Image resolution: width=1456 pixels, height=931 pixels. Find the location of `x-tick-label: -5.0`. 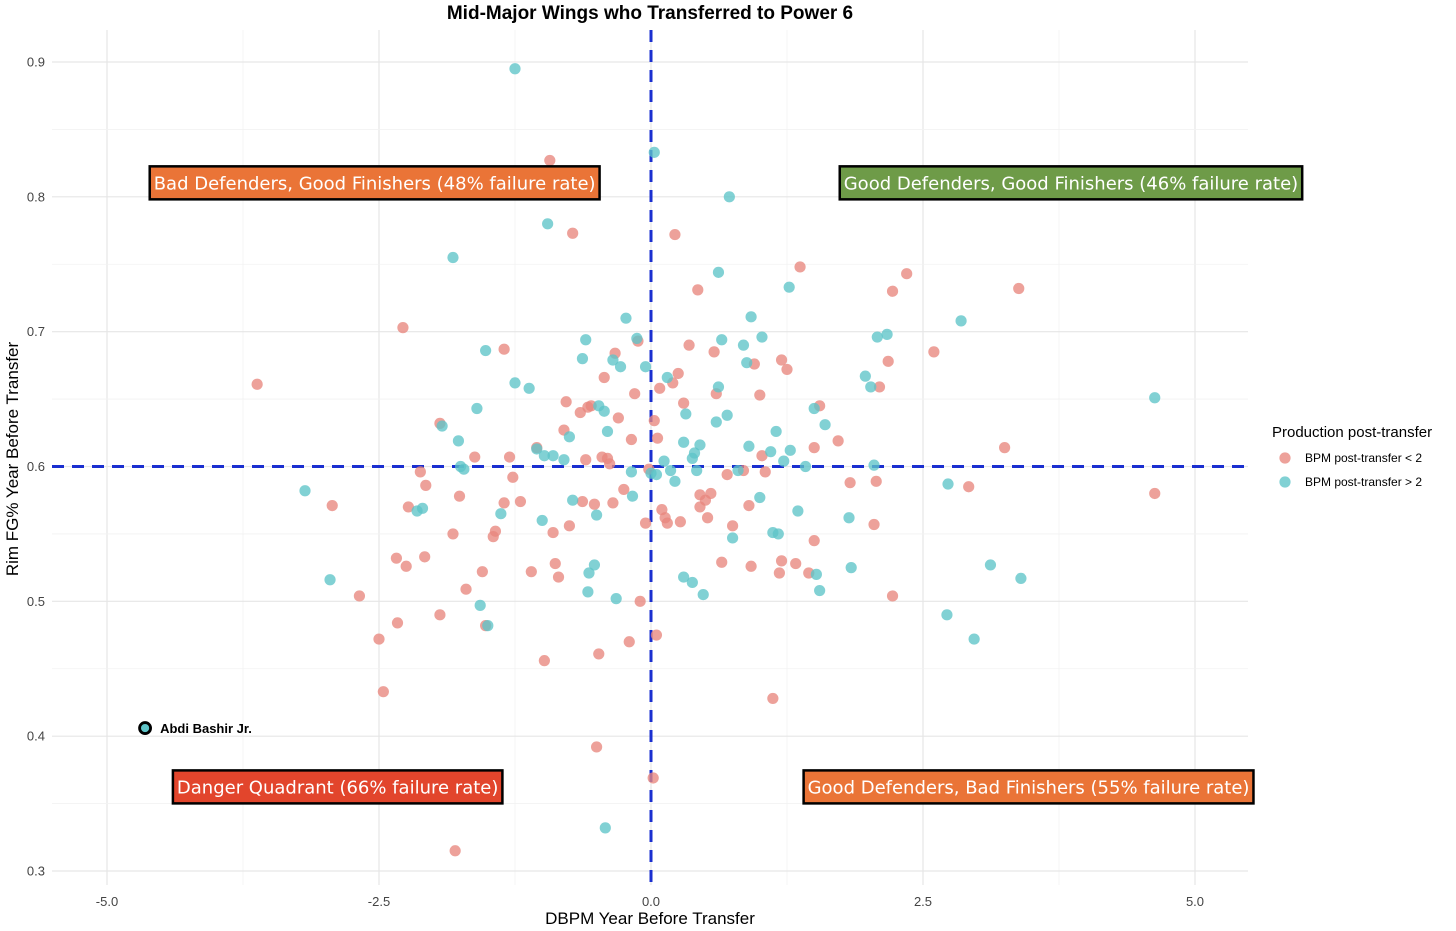

x-tick-label: -5.0 is located at coordinates (107, 901).